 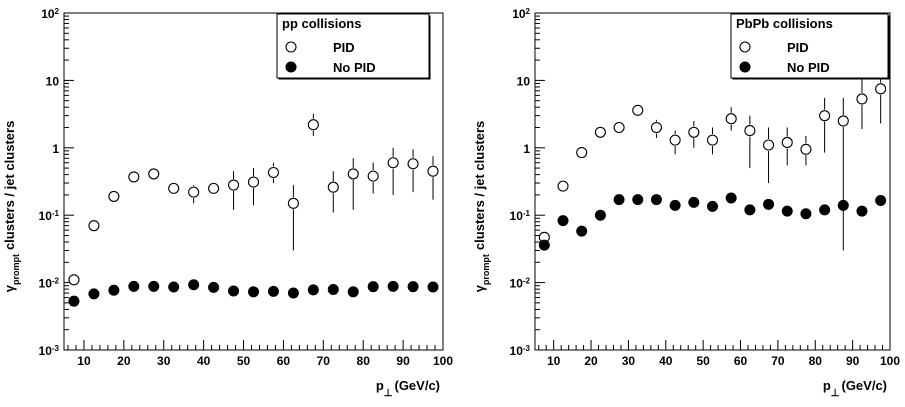 What do you see at coordinates (55, 149) in the screenshot?
I see `y-tick-label: 1` at bounding box center [55, 149].